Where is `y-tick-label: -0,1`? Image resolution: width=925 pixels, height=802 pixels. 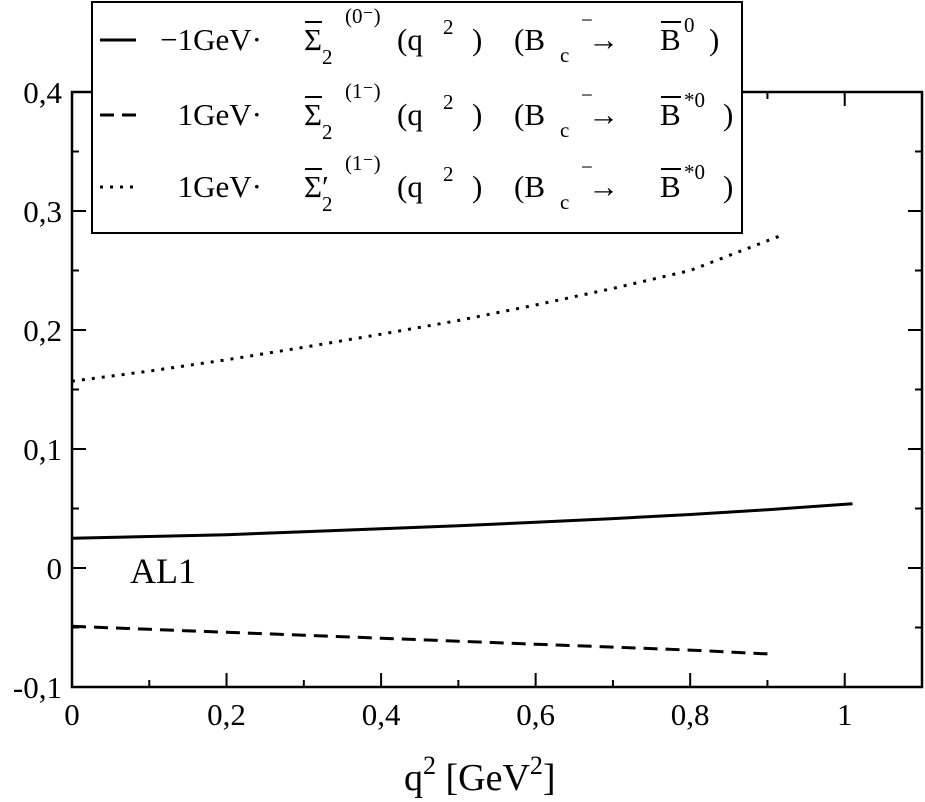 y-tick-label: -0,1 is located at coordinates (37, 687).